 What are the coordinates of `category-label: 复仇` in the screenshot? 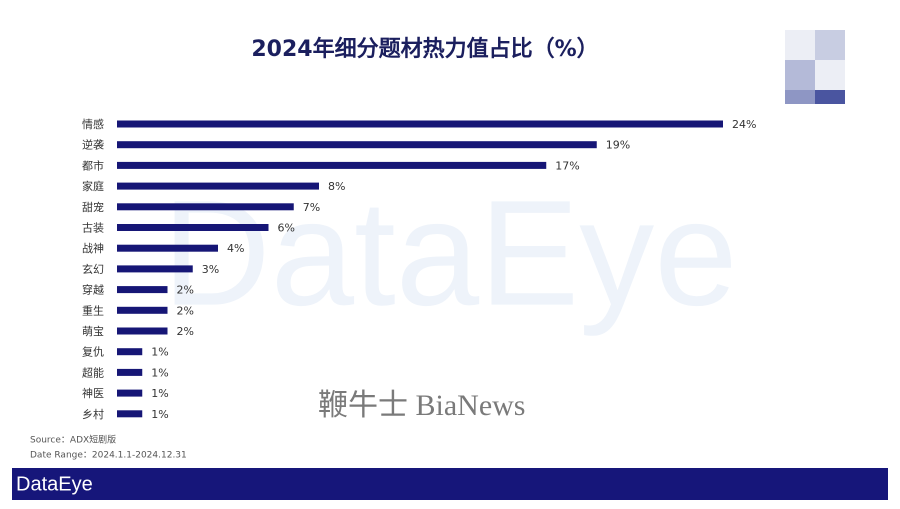 It's located at (93, 352).